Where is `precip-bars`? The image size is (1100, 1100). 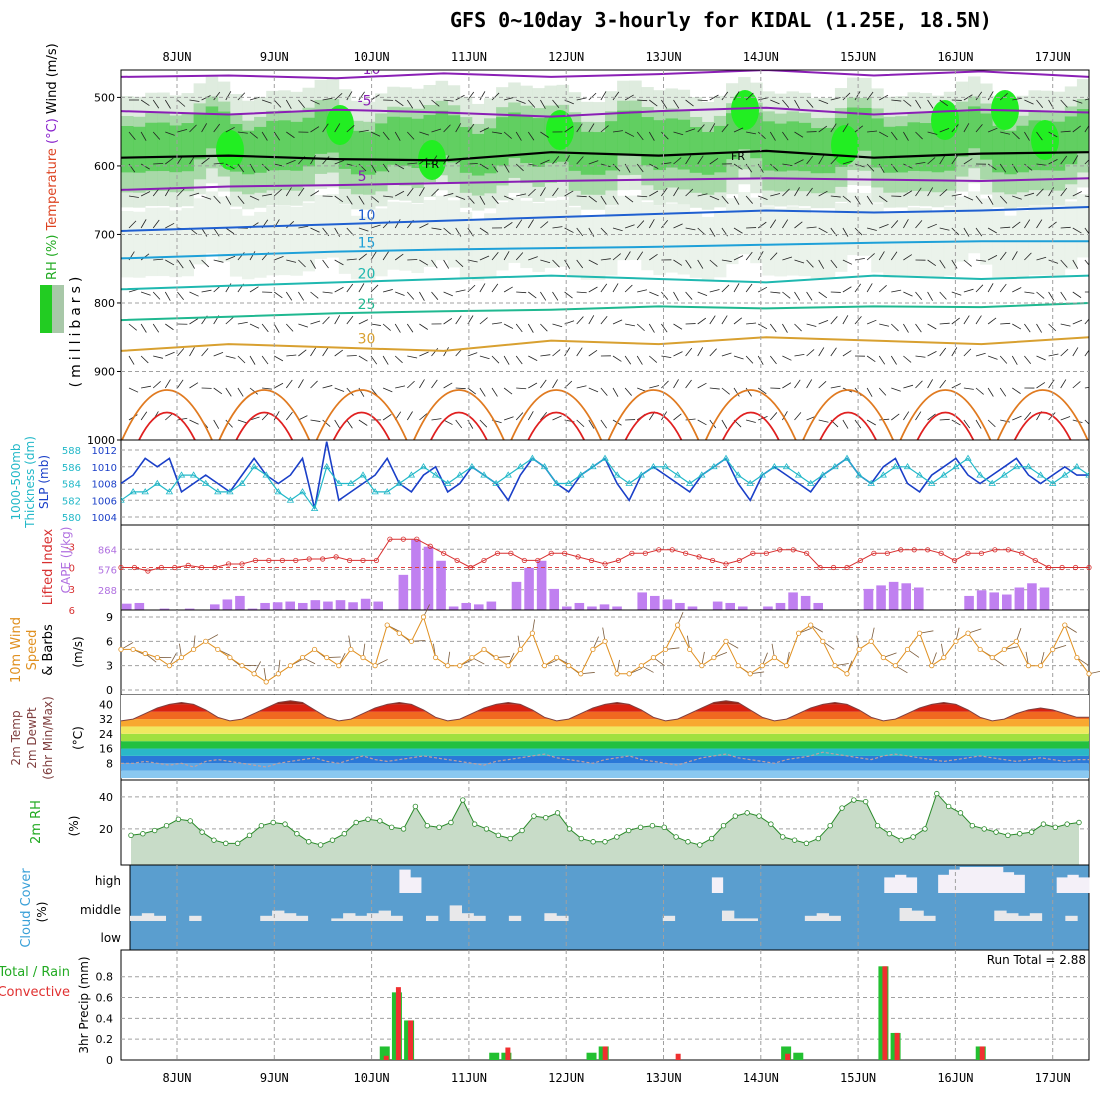 precip-bars is located at coordinates (682, 1013).